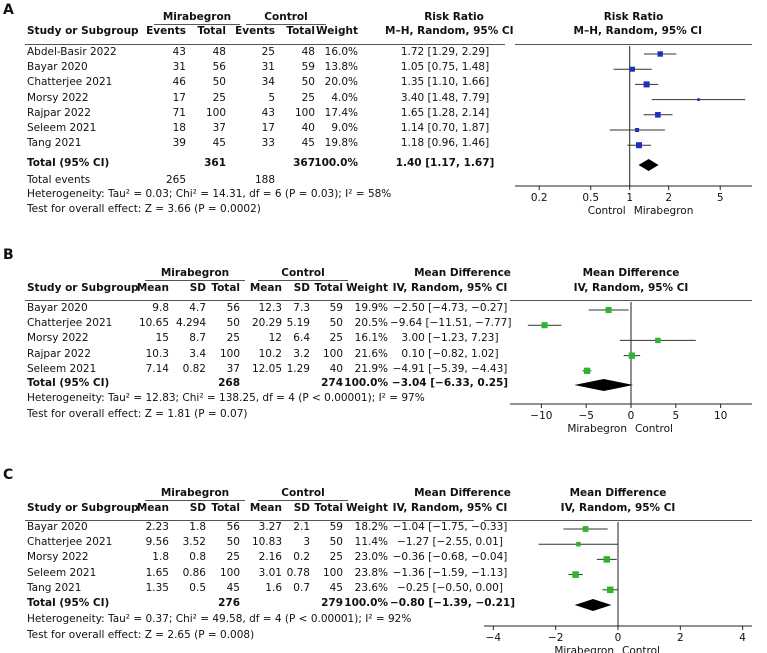  Describe the element at coordinates (166, 31) in the screenshot. I see `column-header: Events` at that location.